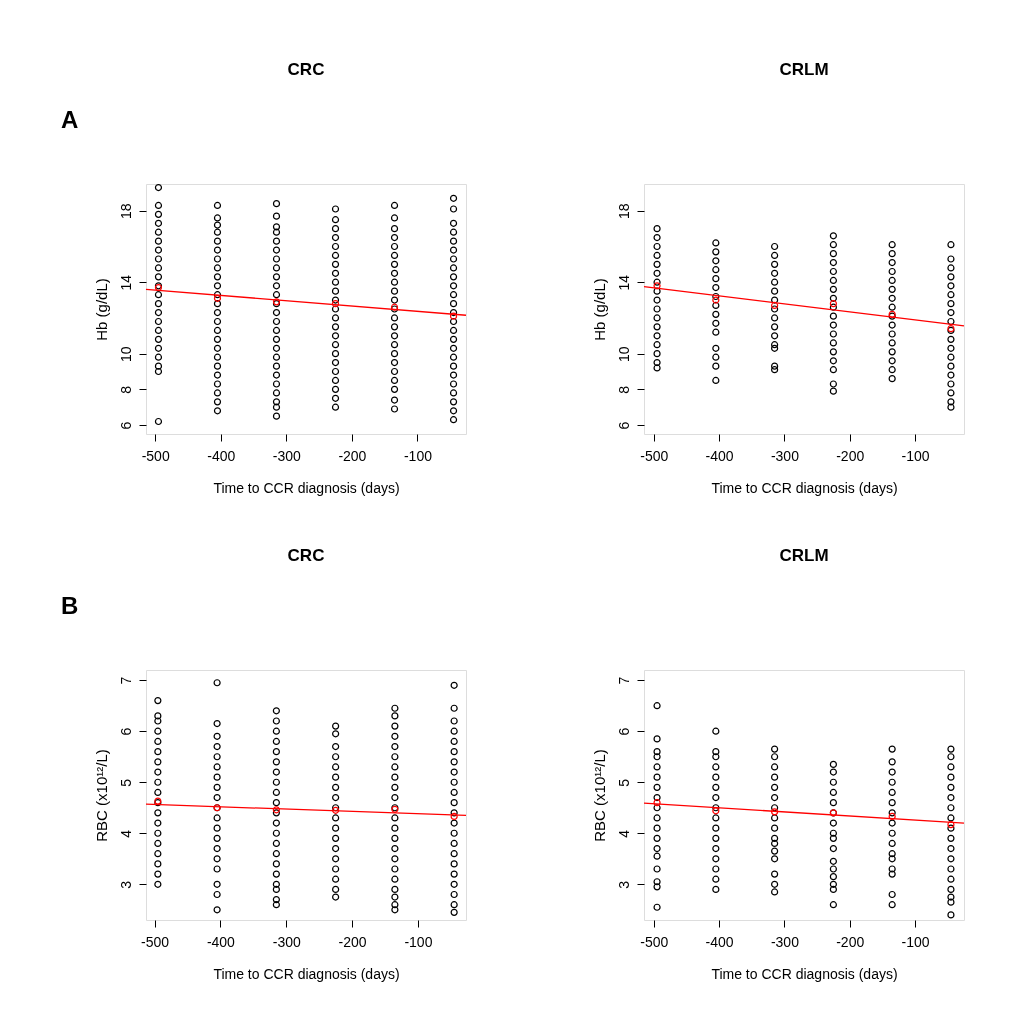  Describe the element at coordinates (70, 119) in the screenshot. I see `text: A` at that location.